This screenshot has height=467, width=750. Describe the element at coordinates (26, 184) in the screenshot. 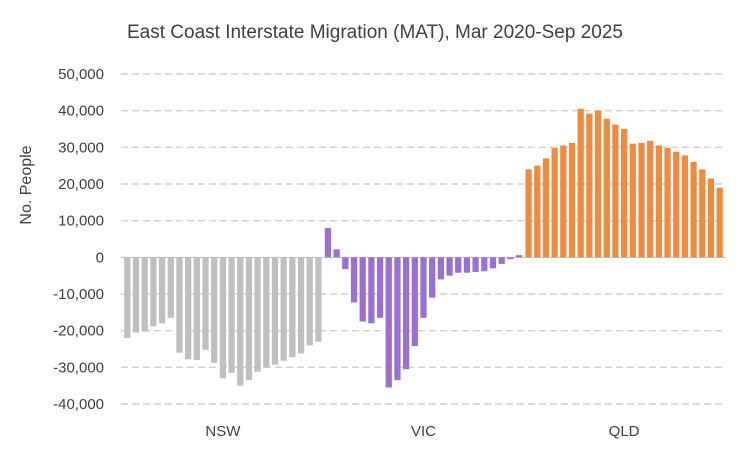

I see `y-axis-label: No. People` at that location.